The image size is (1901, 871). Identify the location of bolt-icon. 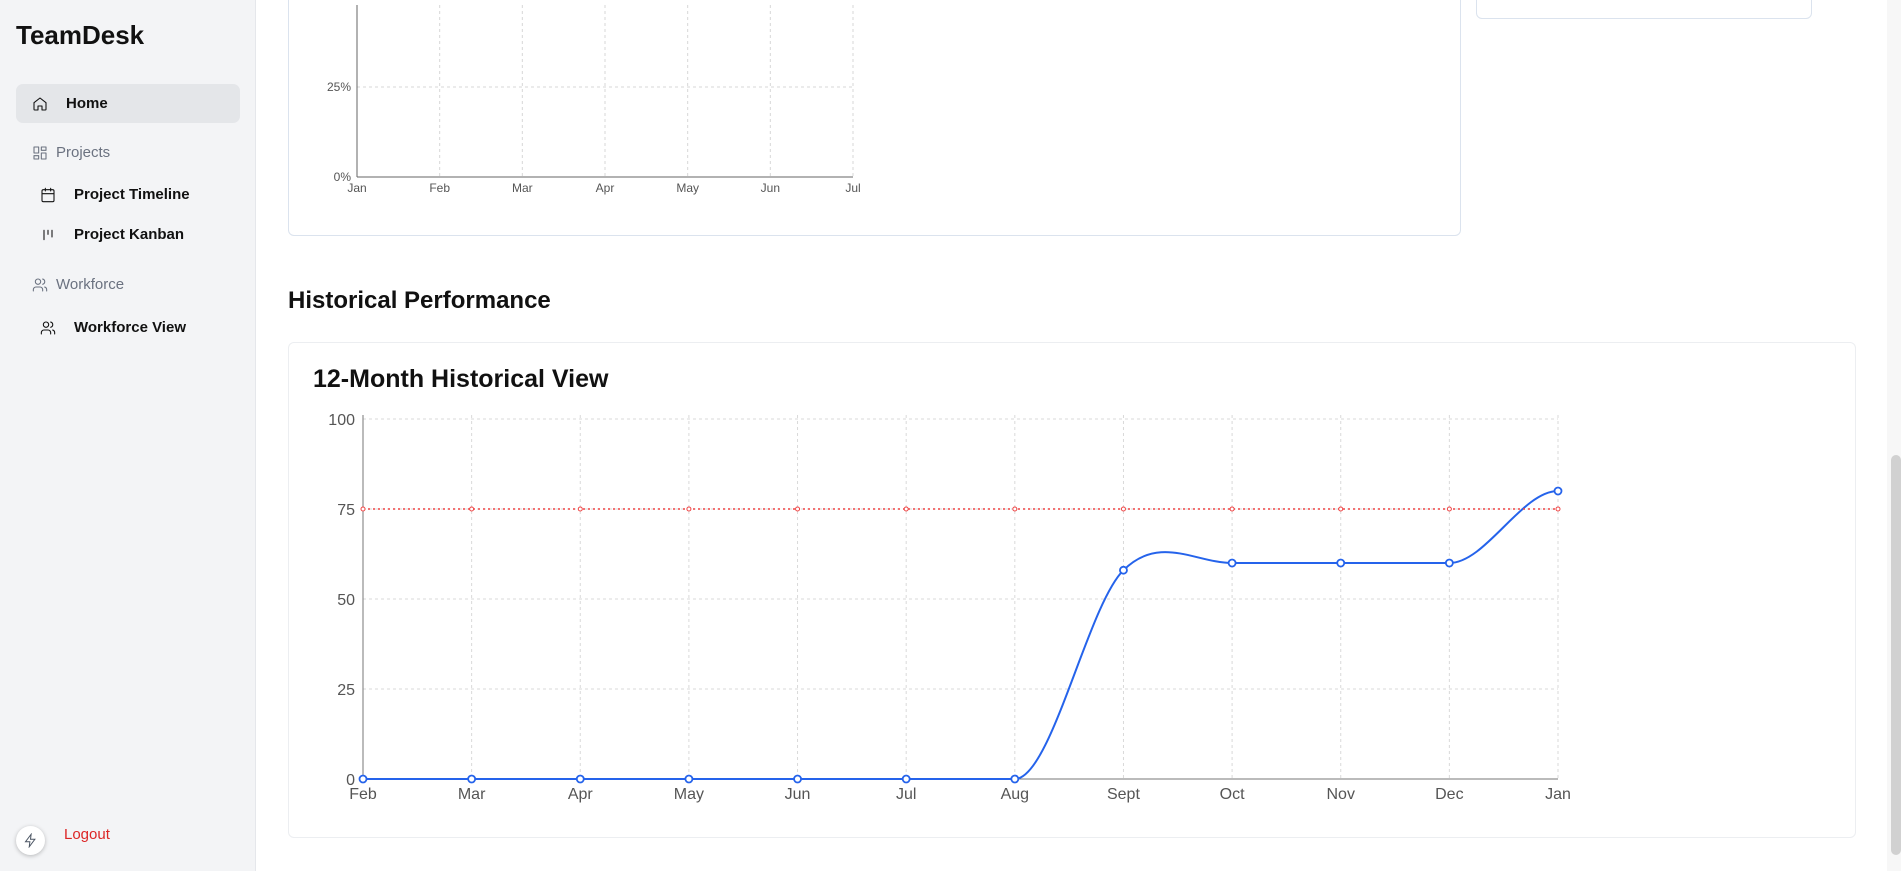
(30, 840).